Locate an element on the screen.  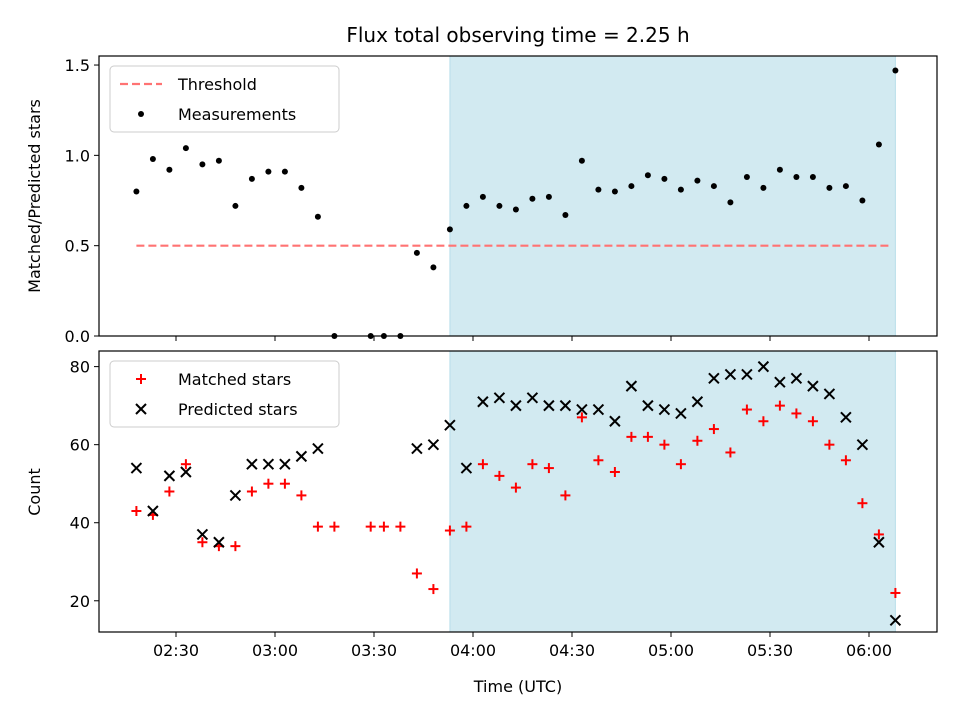
x-axis-label: Time (UTC) is located at coordinates (517, 686).